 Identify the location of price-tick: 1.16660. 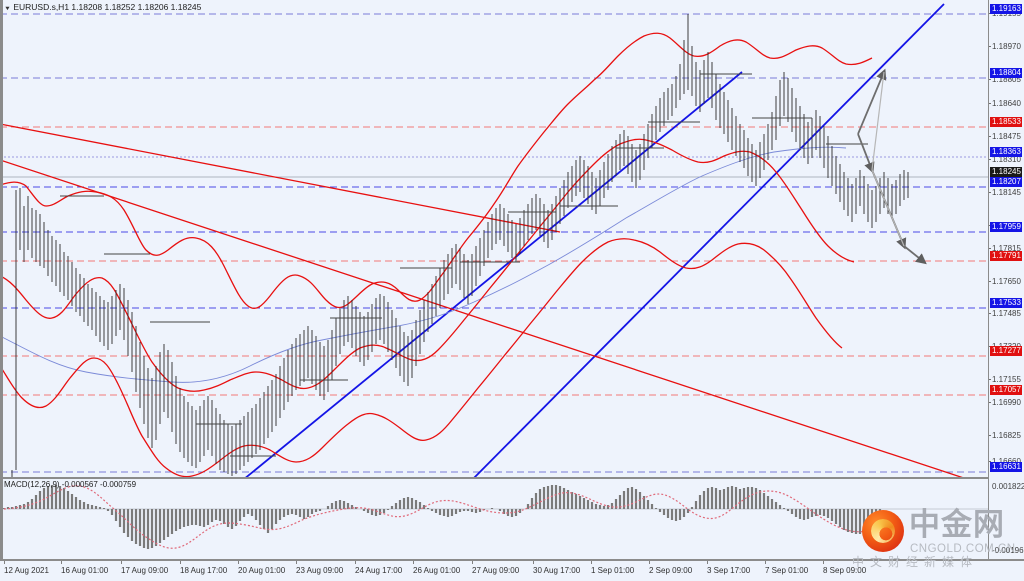
(1006, 461).